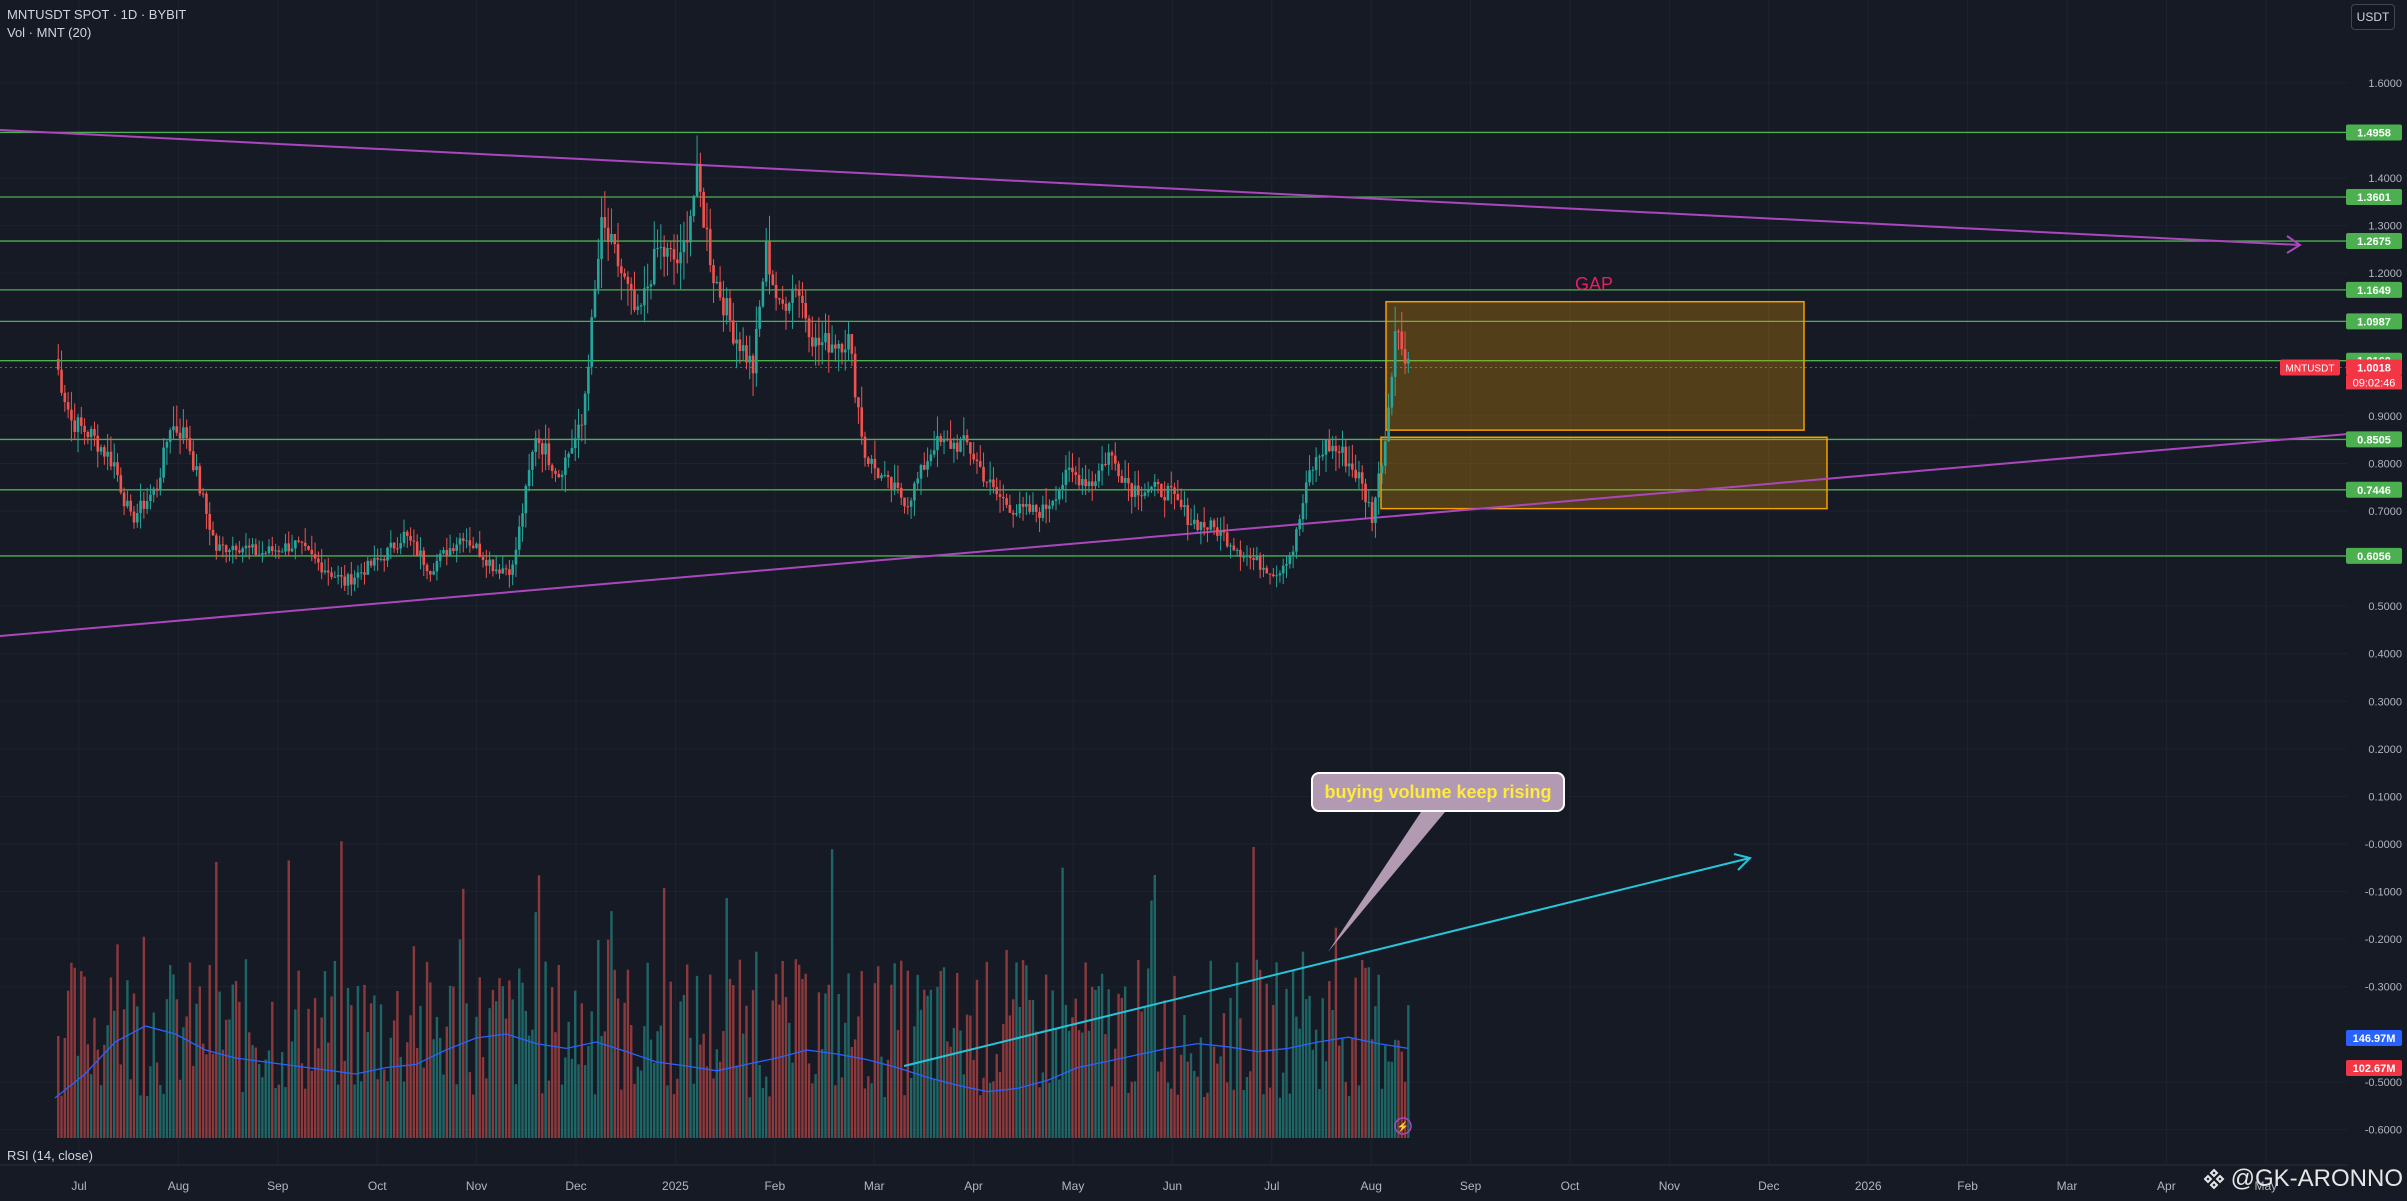 This screenshot has width=2407, height=1201. What do you see at coordinates (50, 1155) in the screenshot?
I see `rsi-indicator-label: RSI (14, close)` at bounding box center [50, 1155].